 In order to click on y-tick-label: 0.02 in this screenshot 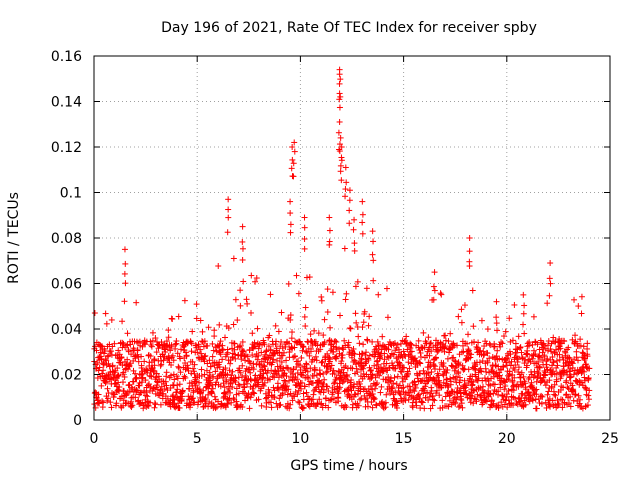, I will do `click(66, 376)`.